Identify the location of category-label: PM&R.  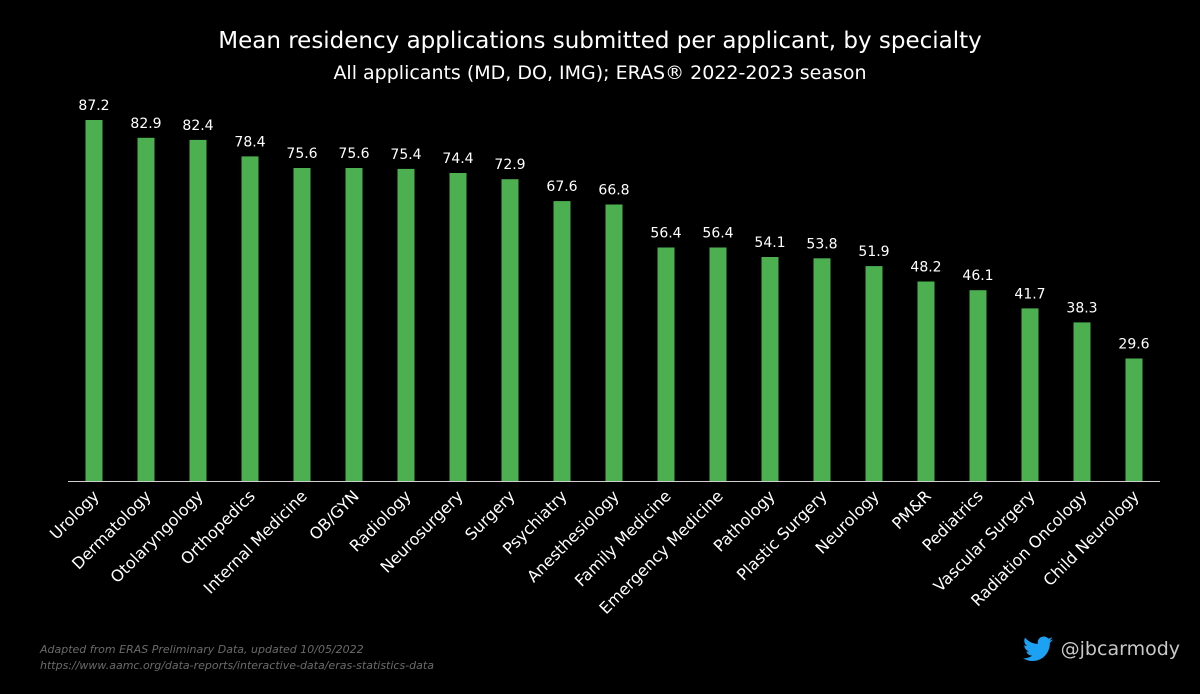
(911, 509).